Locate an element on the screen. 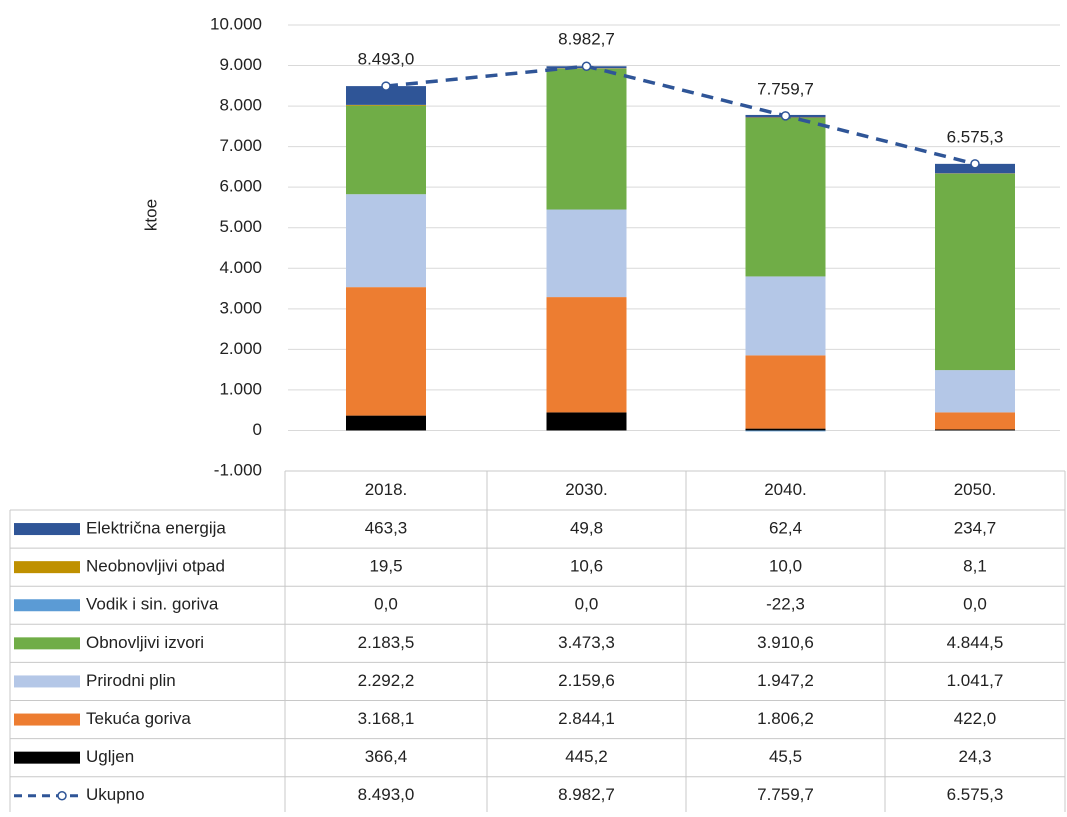 This screenshot has height=817, width=1067. legend-marker is located at coordinates (62, 796).